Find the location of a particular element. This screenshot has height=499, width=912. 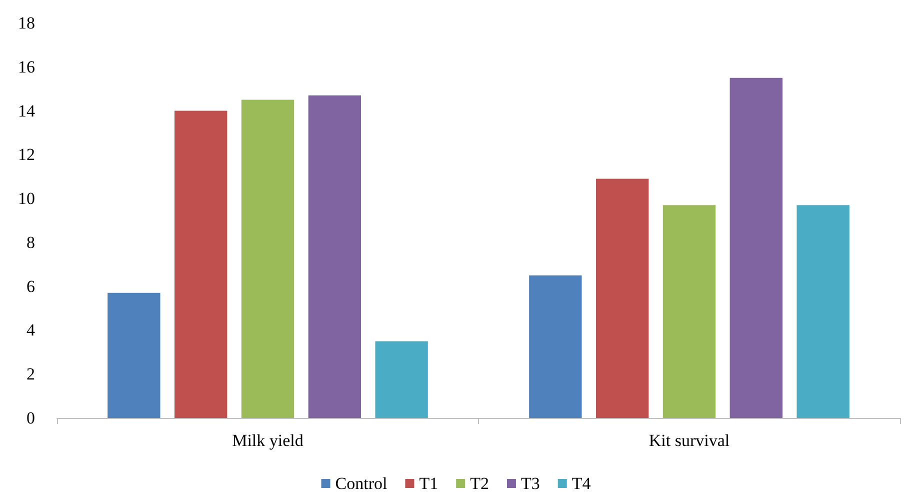

x-tick-label: Milk yield is located at coordinates (268, 440).